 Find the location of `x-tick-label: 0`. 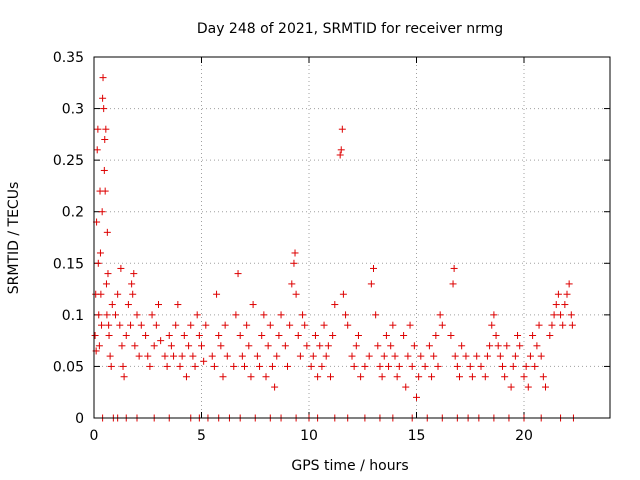

x-tick-label: 0 is located at coordinates (94, 436).